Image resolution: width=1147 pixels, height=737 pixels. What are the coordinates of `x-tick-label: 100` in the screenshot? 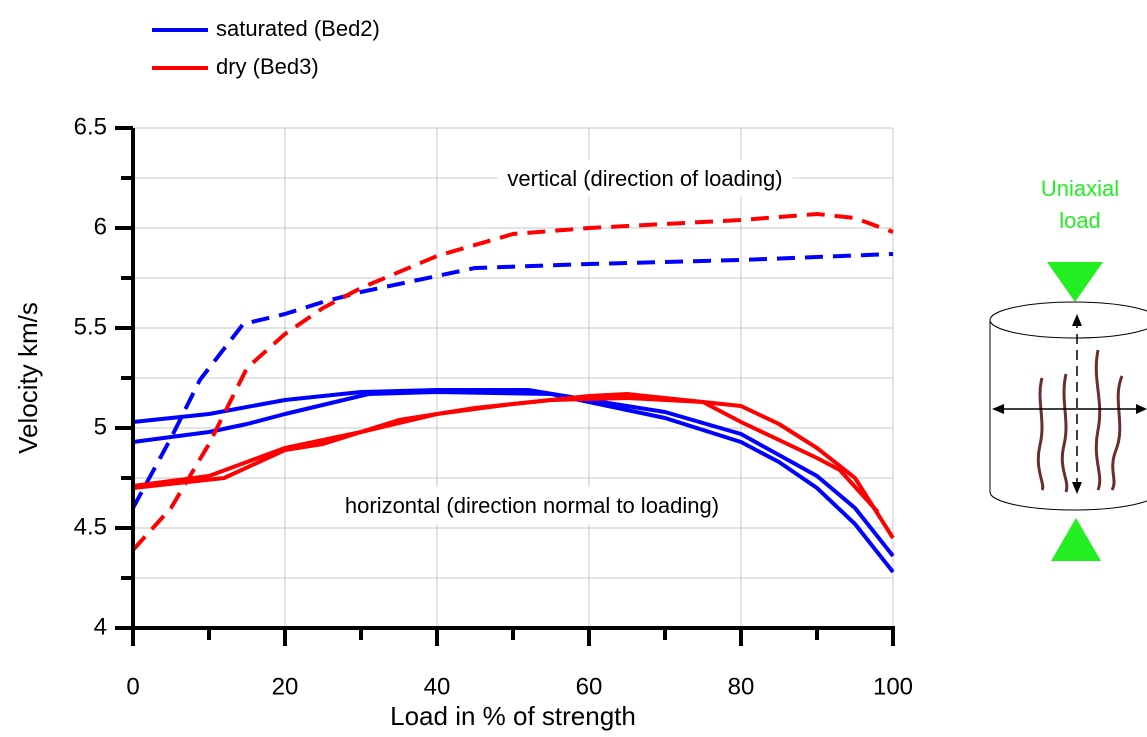 It's located at (893, 686).